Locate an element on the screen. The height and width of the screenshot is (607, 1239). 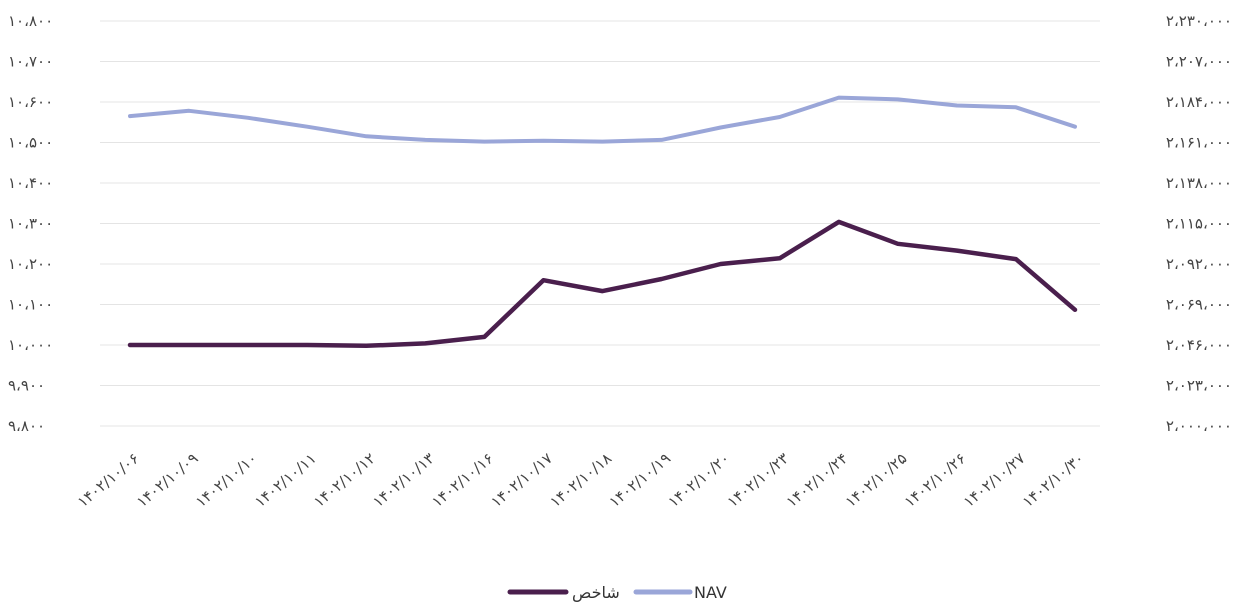
right-y-tick-label: ۲،۱۳۸،۰۰۰ is located at coordinates (1199, 183).